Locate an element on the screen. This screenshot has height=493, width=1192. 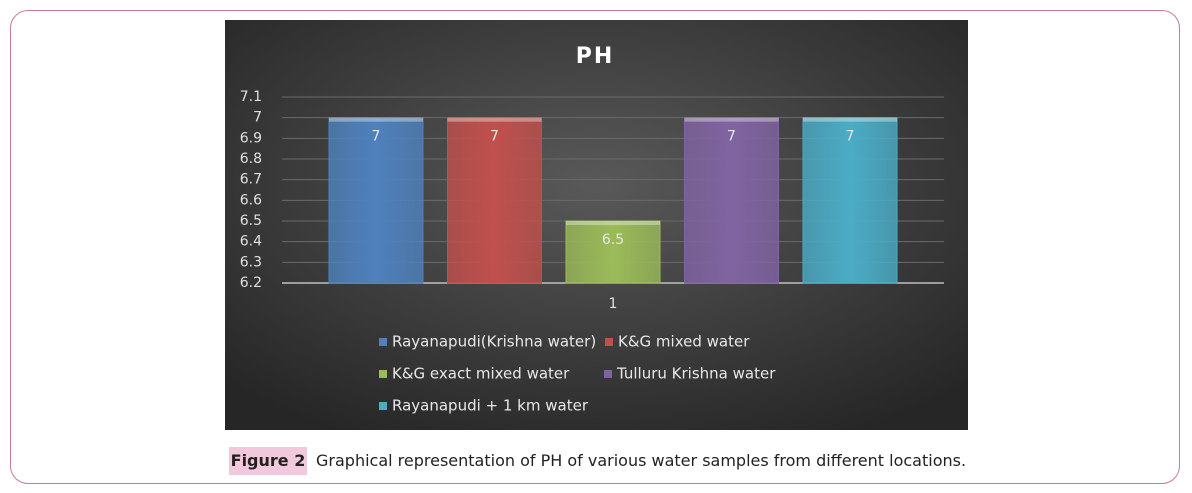
legend-label: K&G exact mixed water is located at coordinates (481, 374).